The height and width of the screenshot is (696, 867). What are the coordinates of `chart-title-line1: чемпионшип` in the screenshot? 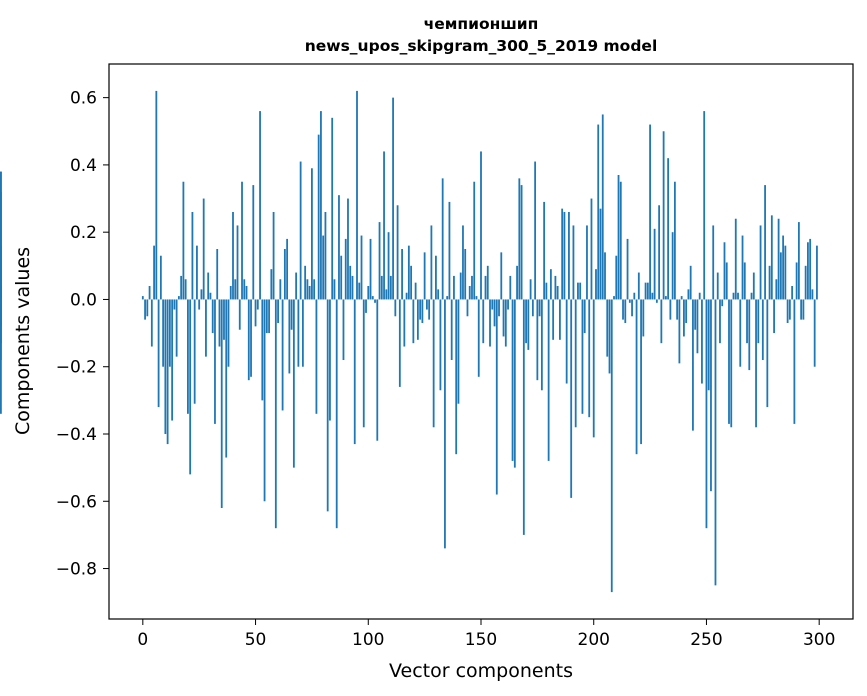 It's located at (481, 24).